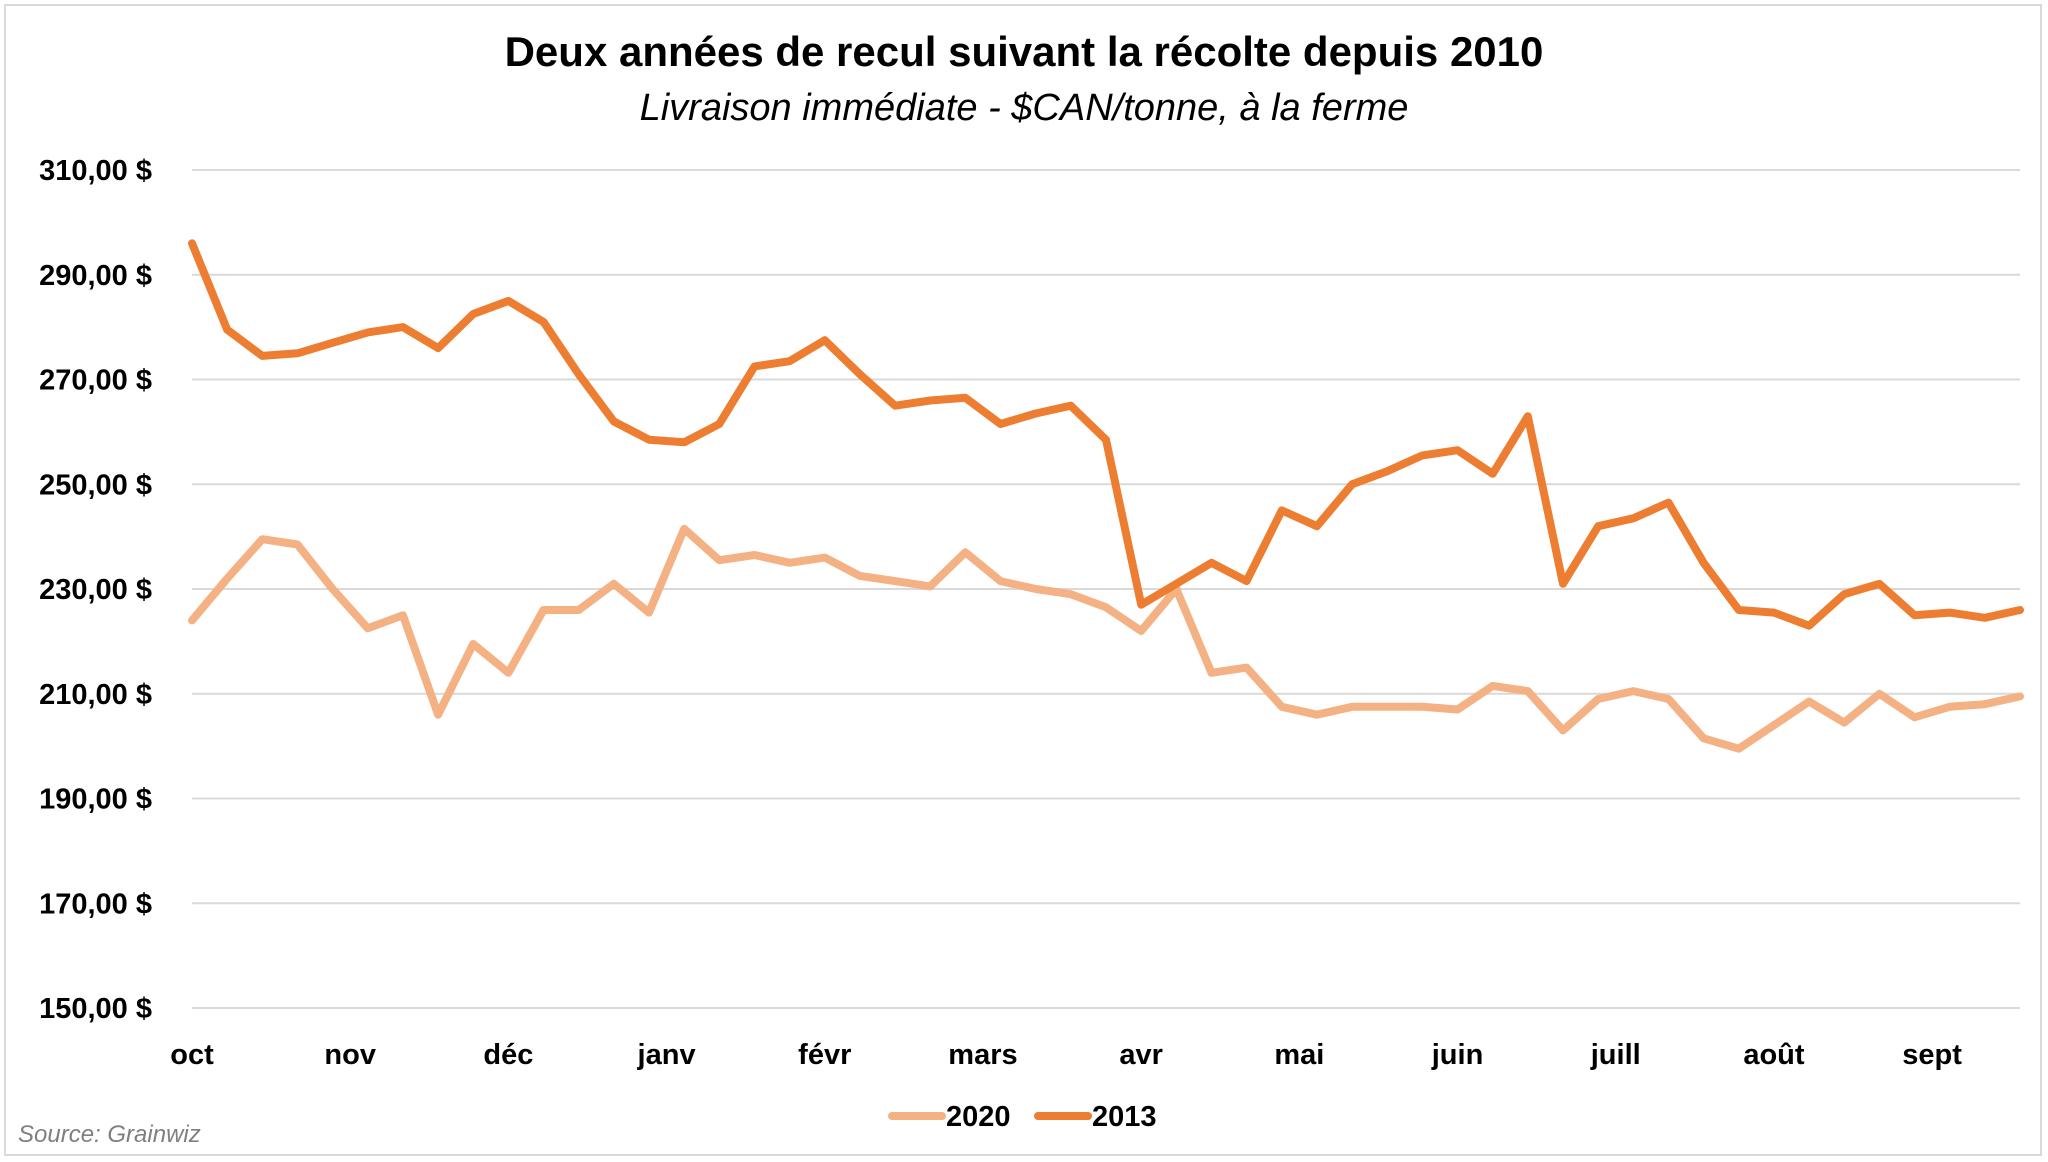  I want to click on x-tick-label: oct, so click(192, 1055).